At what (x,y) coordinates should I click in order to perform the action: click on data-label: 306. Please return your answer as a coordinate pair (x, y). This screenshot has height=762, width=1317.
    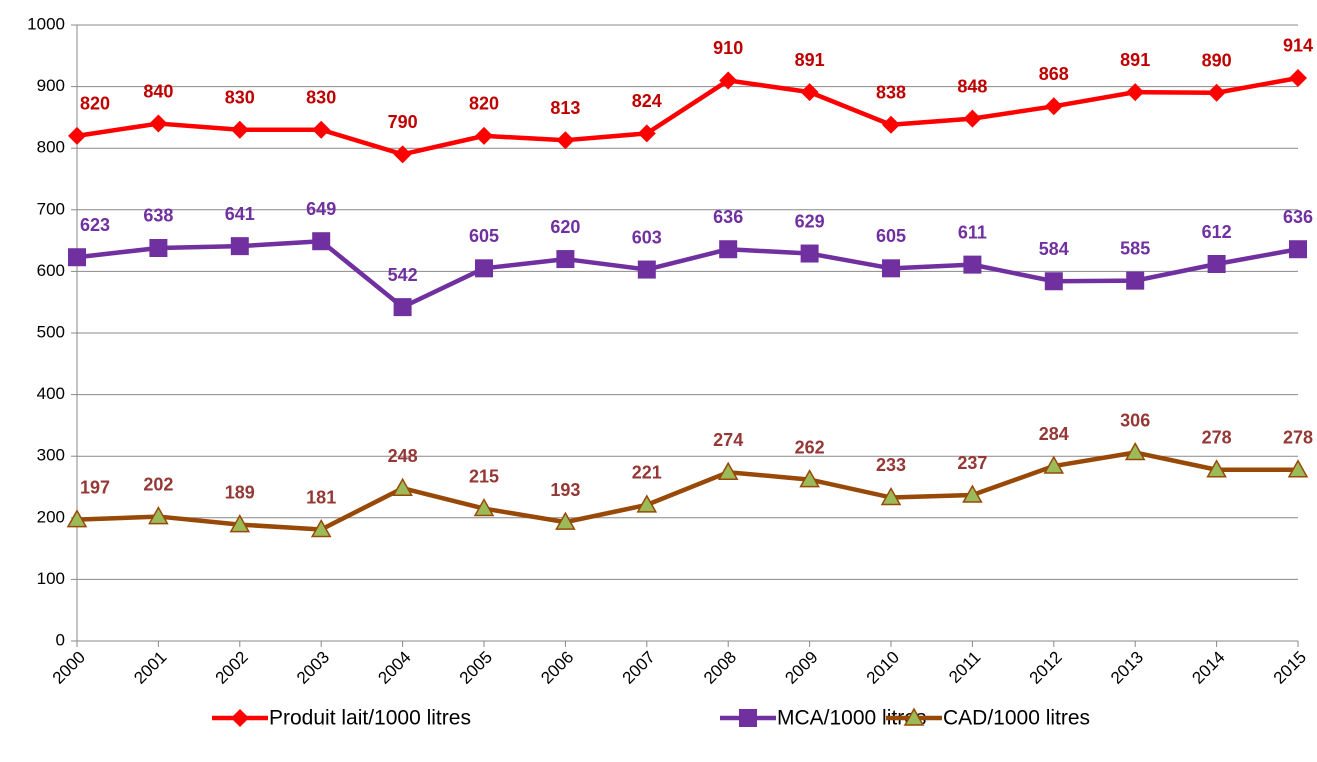
    Looking at the image, I should click on (1135, 420).